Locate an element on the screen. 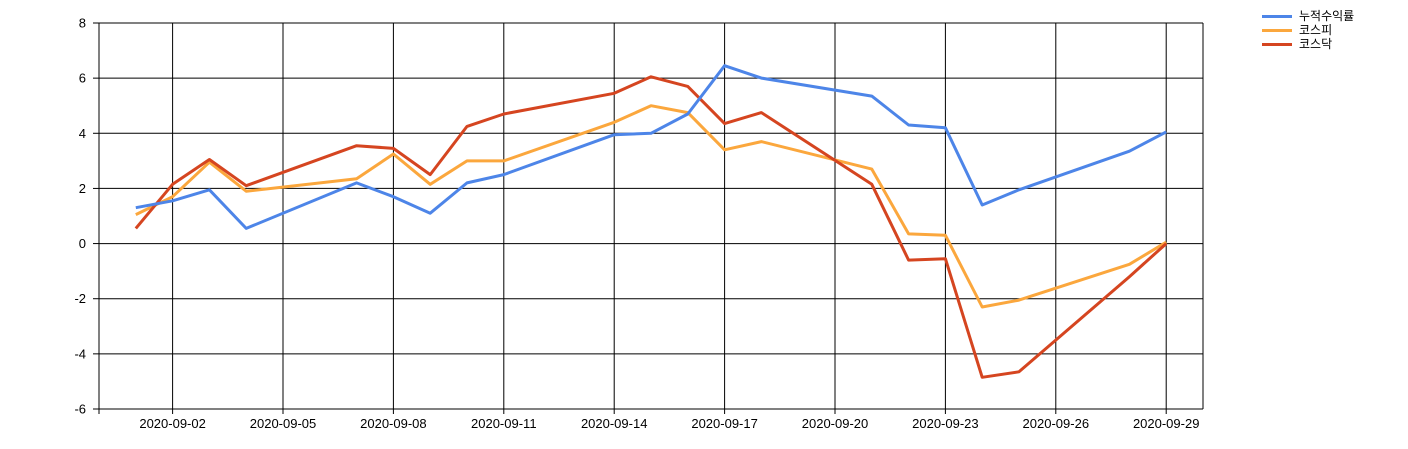 This screenshot has width=1408, height=449. legend: 누적수익률 코스피 코스닥 is located at coordinates (1308, 30).